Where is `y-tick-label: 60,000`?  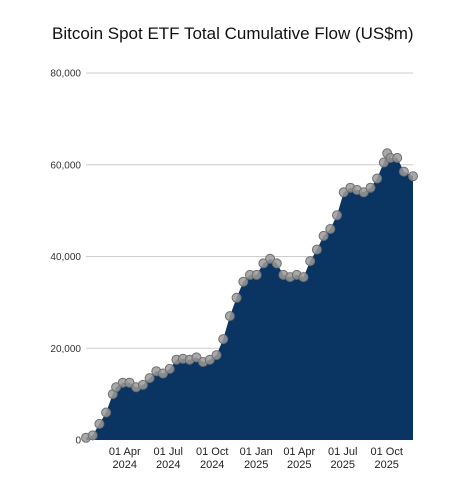
y-tick-label: 60,000 is located at coordinates (65, 165).